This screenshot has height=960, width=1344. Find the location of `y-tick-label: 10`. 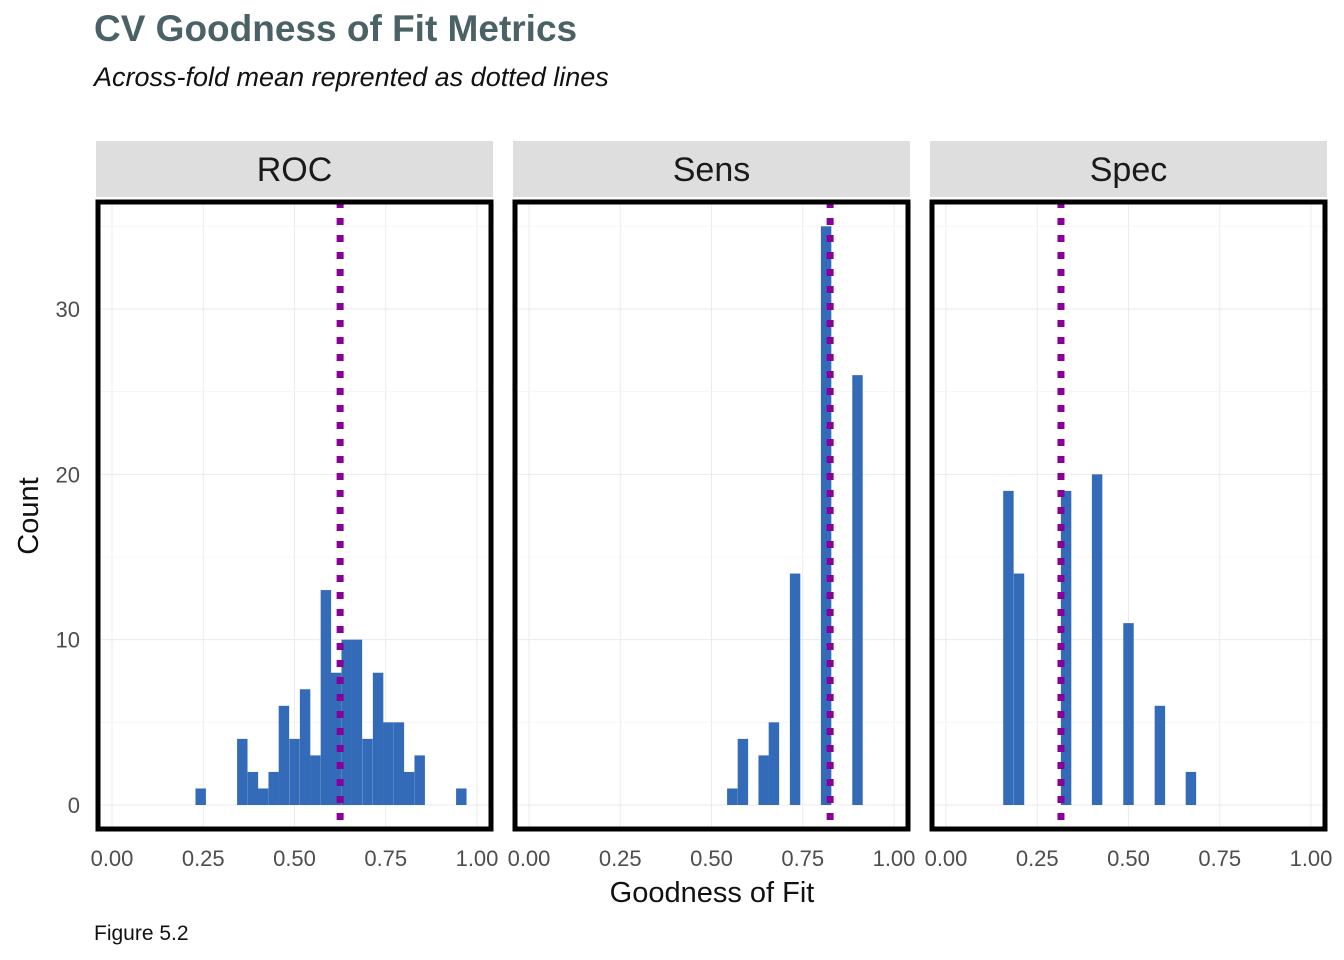

y-tick-label: 10 is located at coordinates (68, 640).